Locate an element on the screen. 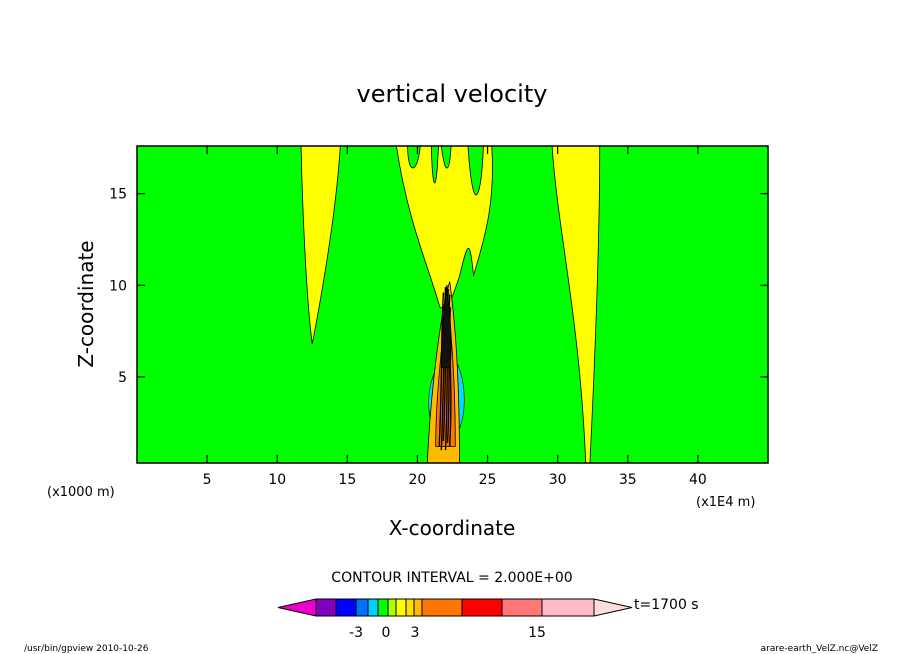 This screenshot has width=904, height=654. colorbar-arrow-right is located at coordinates (613, 607).